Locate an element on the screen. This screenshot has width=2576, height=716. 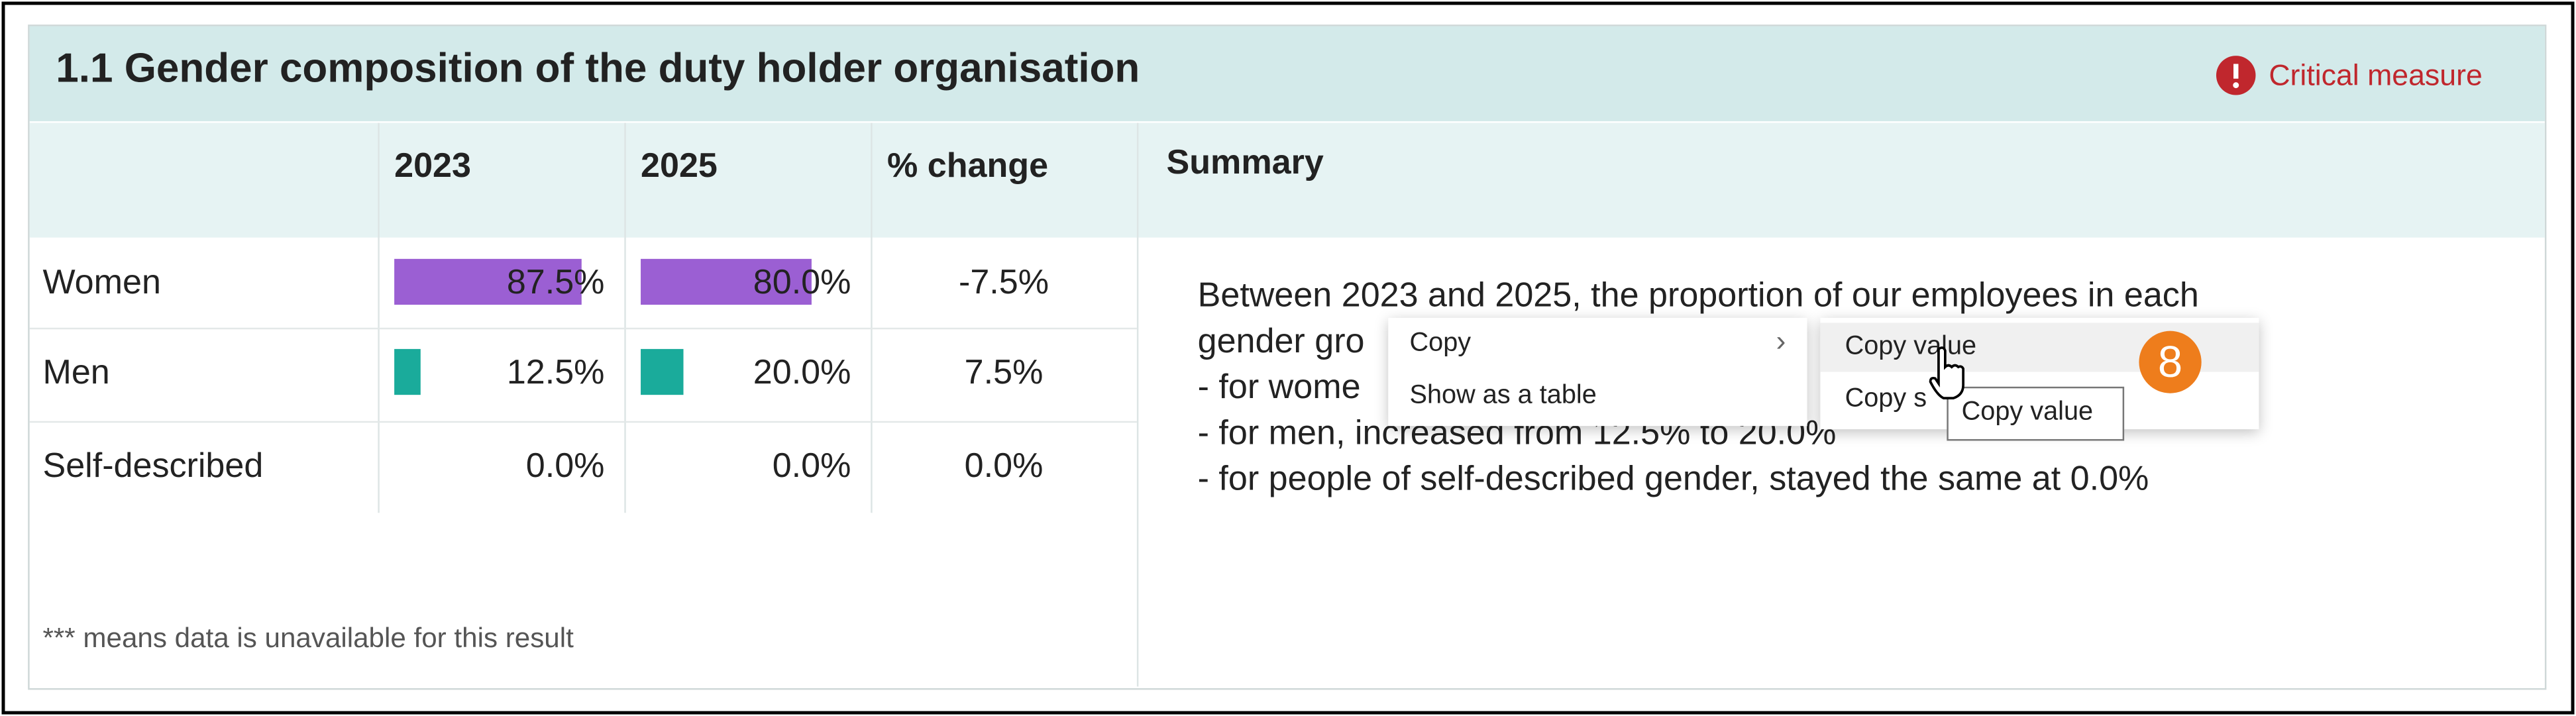
critical-icon is located at coordinates (2236, 75).